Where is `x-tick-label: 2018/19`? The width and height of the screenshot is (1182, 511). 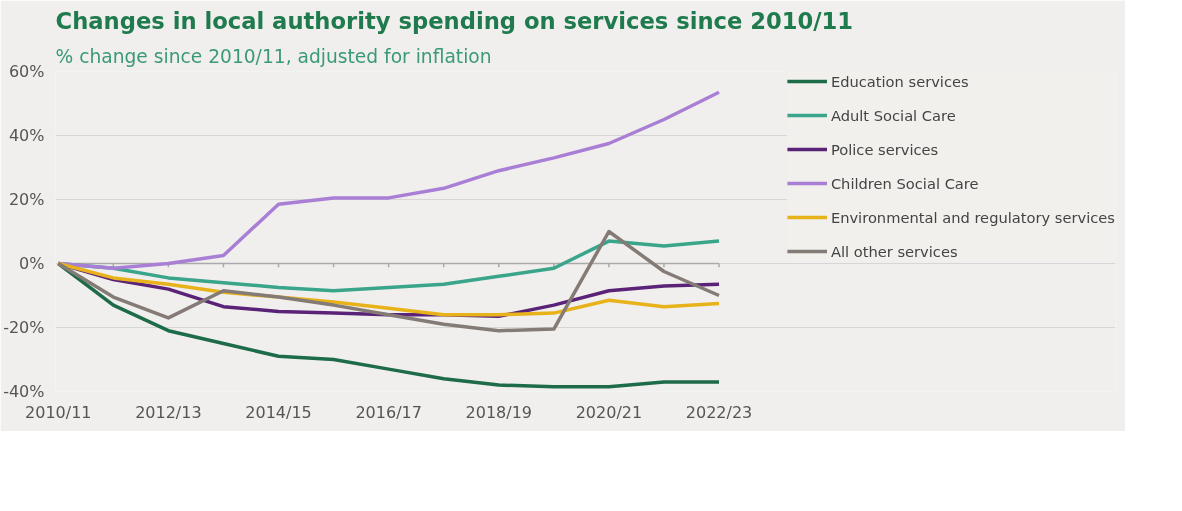
x-tick-label: 2018/19 is located at coordinates (499, 412).